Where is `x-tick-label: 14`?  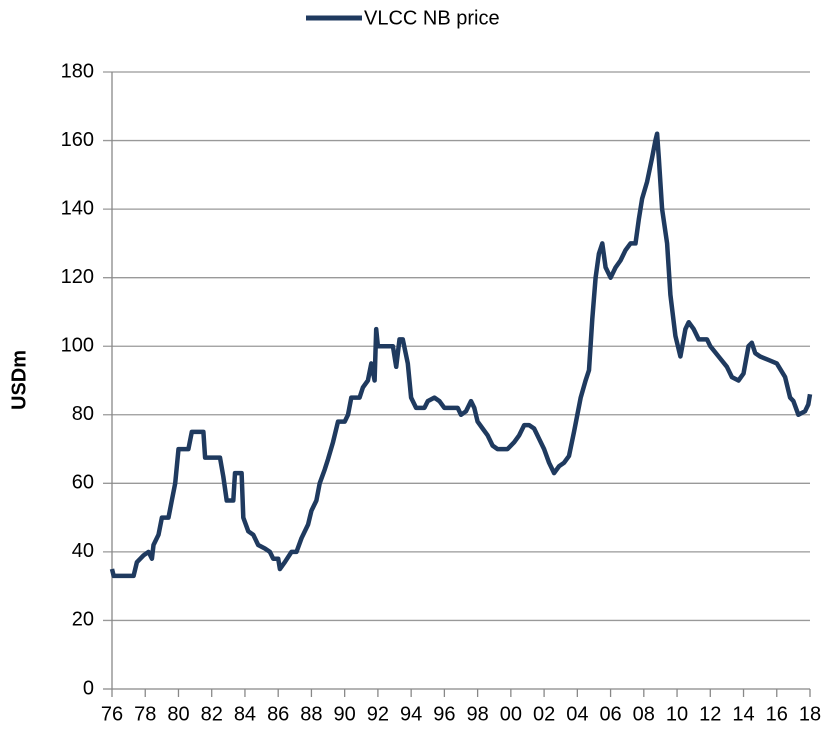 x-tick-label: 14 is located at coordinates (743, 714).